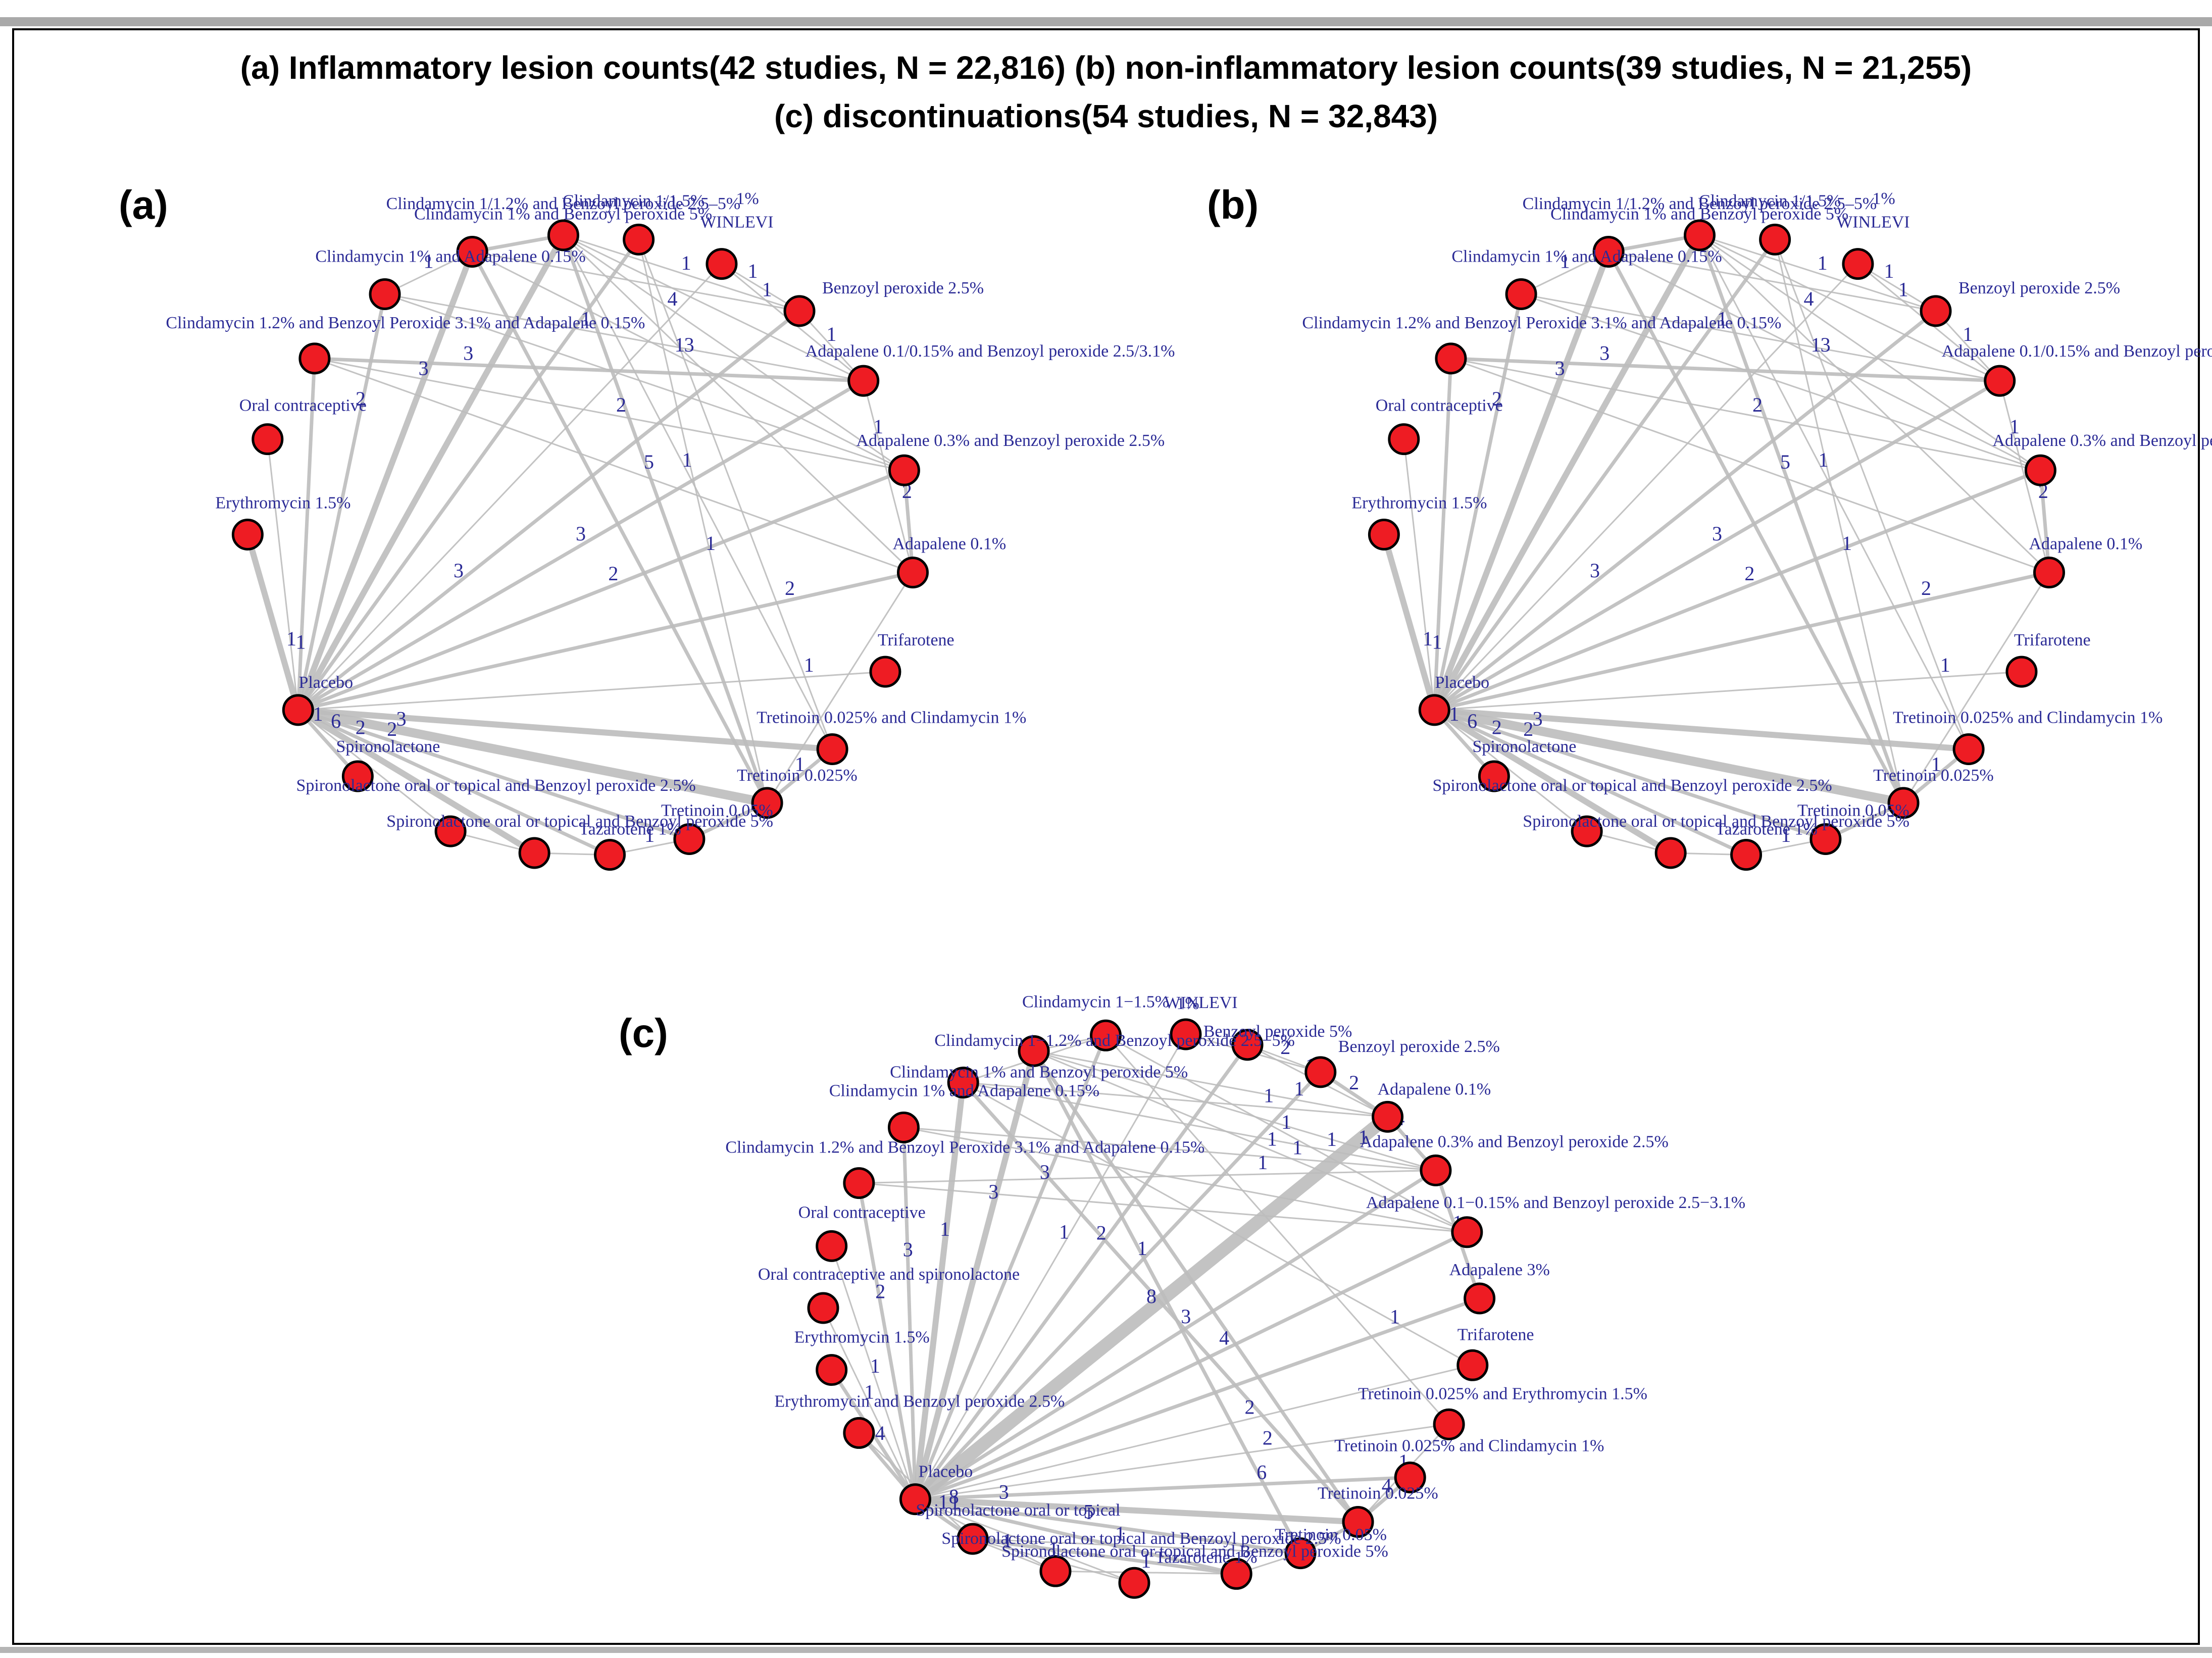 The height and width of the screenshot is (1658, 2212). I want to click on treatment-node-label: Clindamycin 1% and Benzoyl peroxide 5%, so click(1039, 1073).